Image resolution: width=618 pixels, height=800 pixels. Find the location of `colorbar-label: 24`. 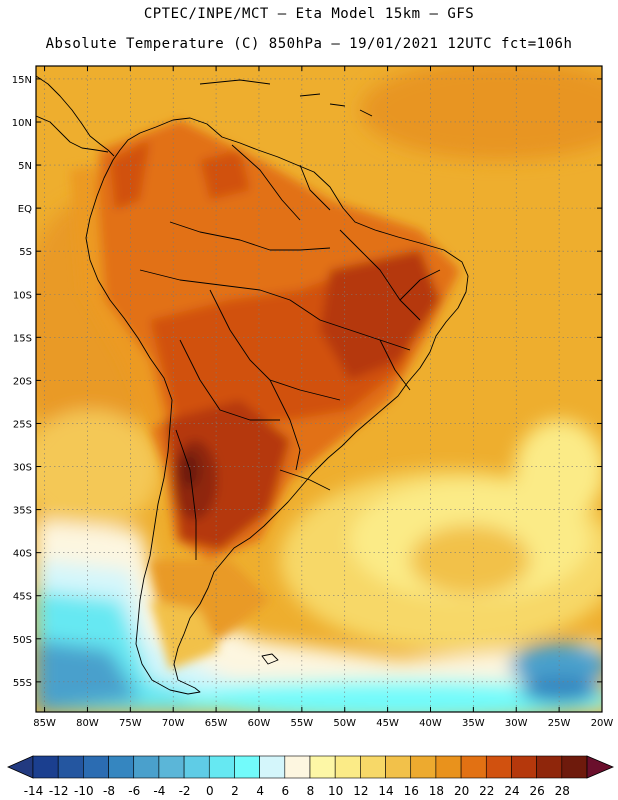

colorbar-label: 24 is located at coordinates (511, 791).